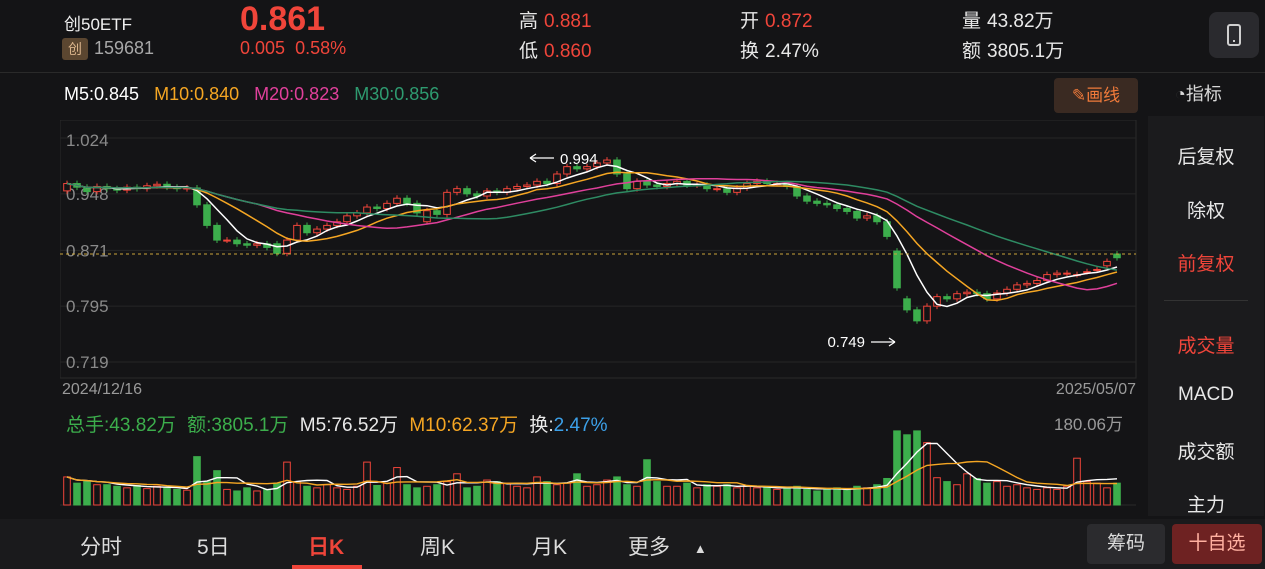 This screenshot has width=1265, height=569. I want to click on phone-rotate-icon, so click(1234, 35).